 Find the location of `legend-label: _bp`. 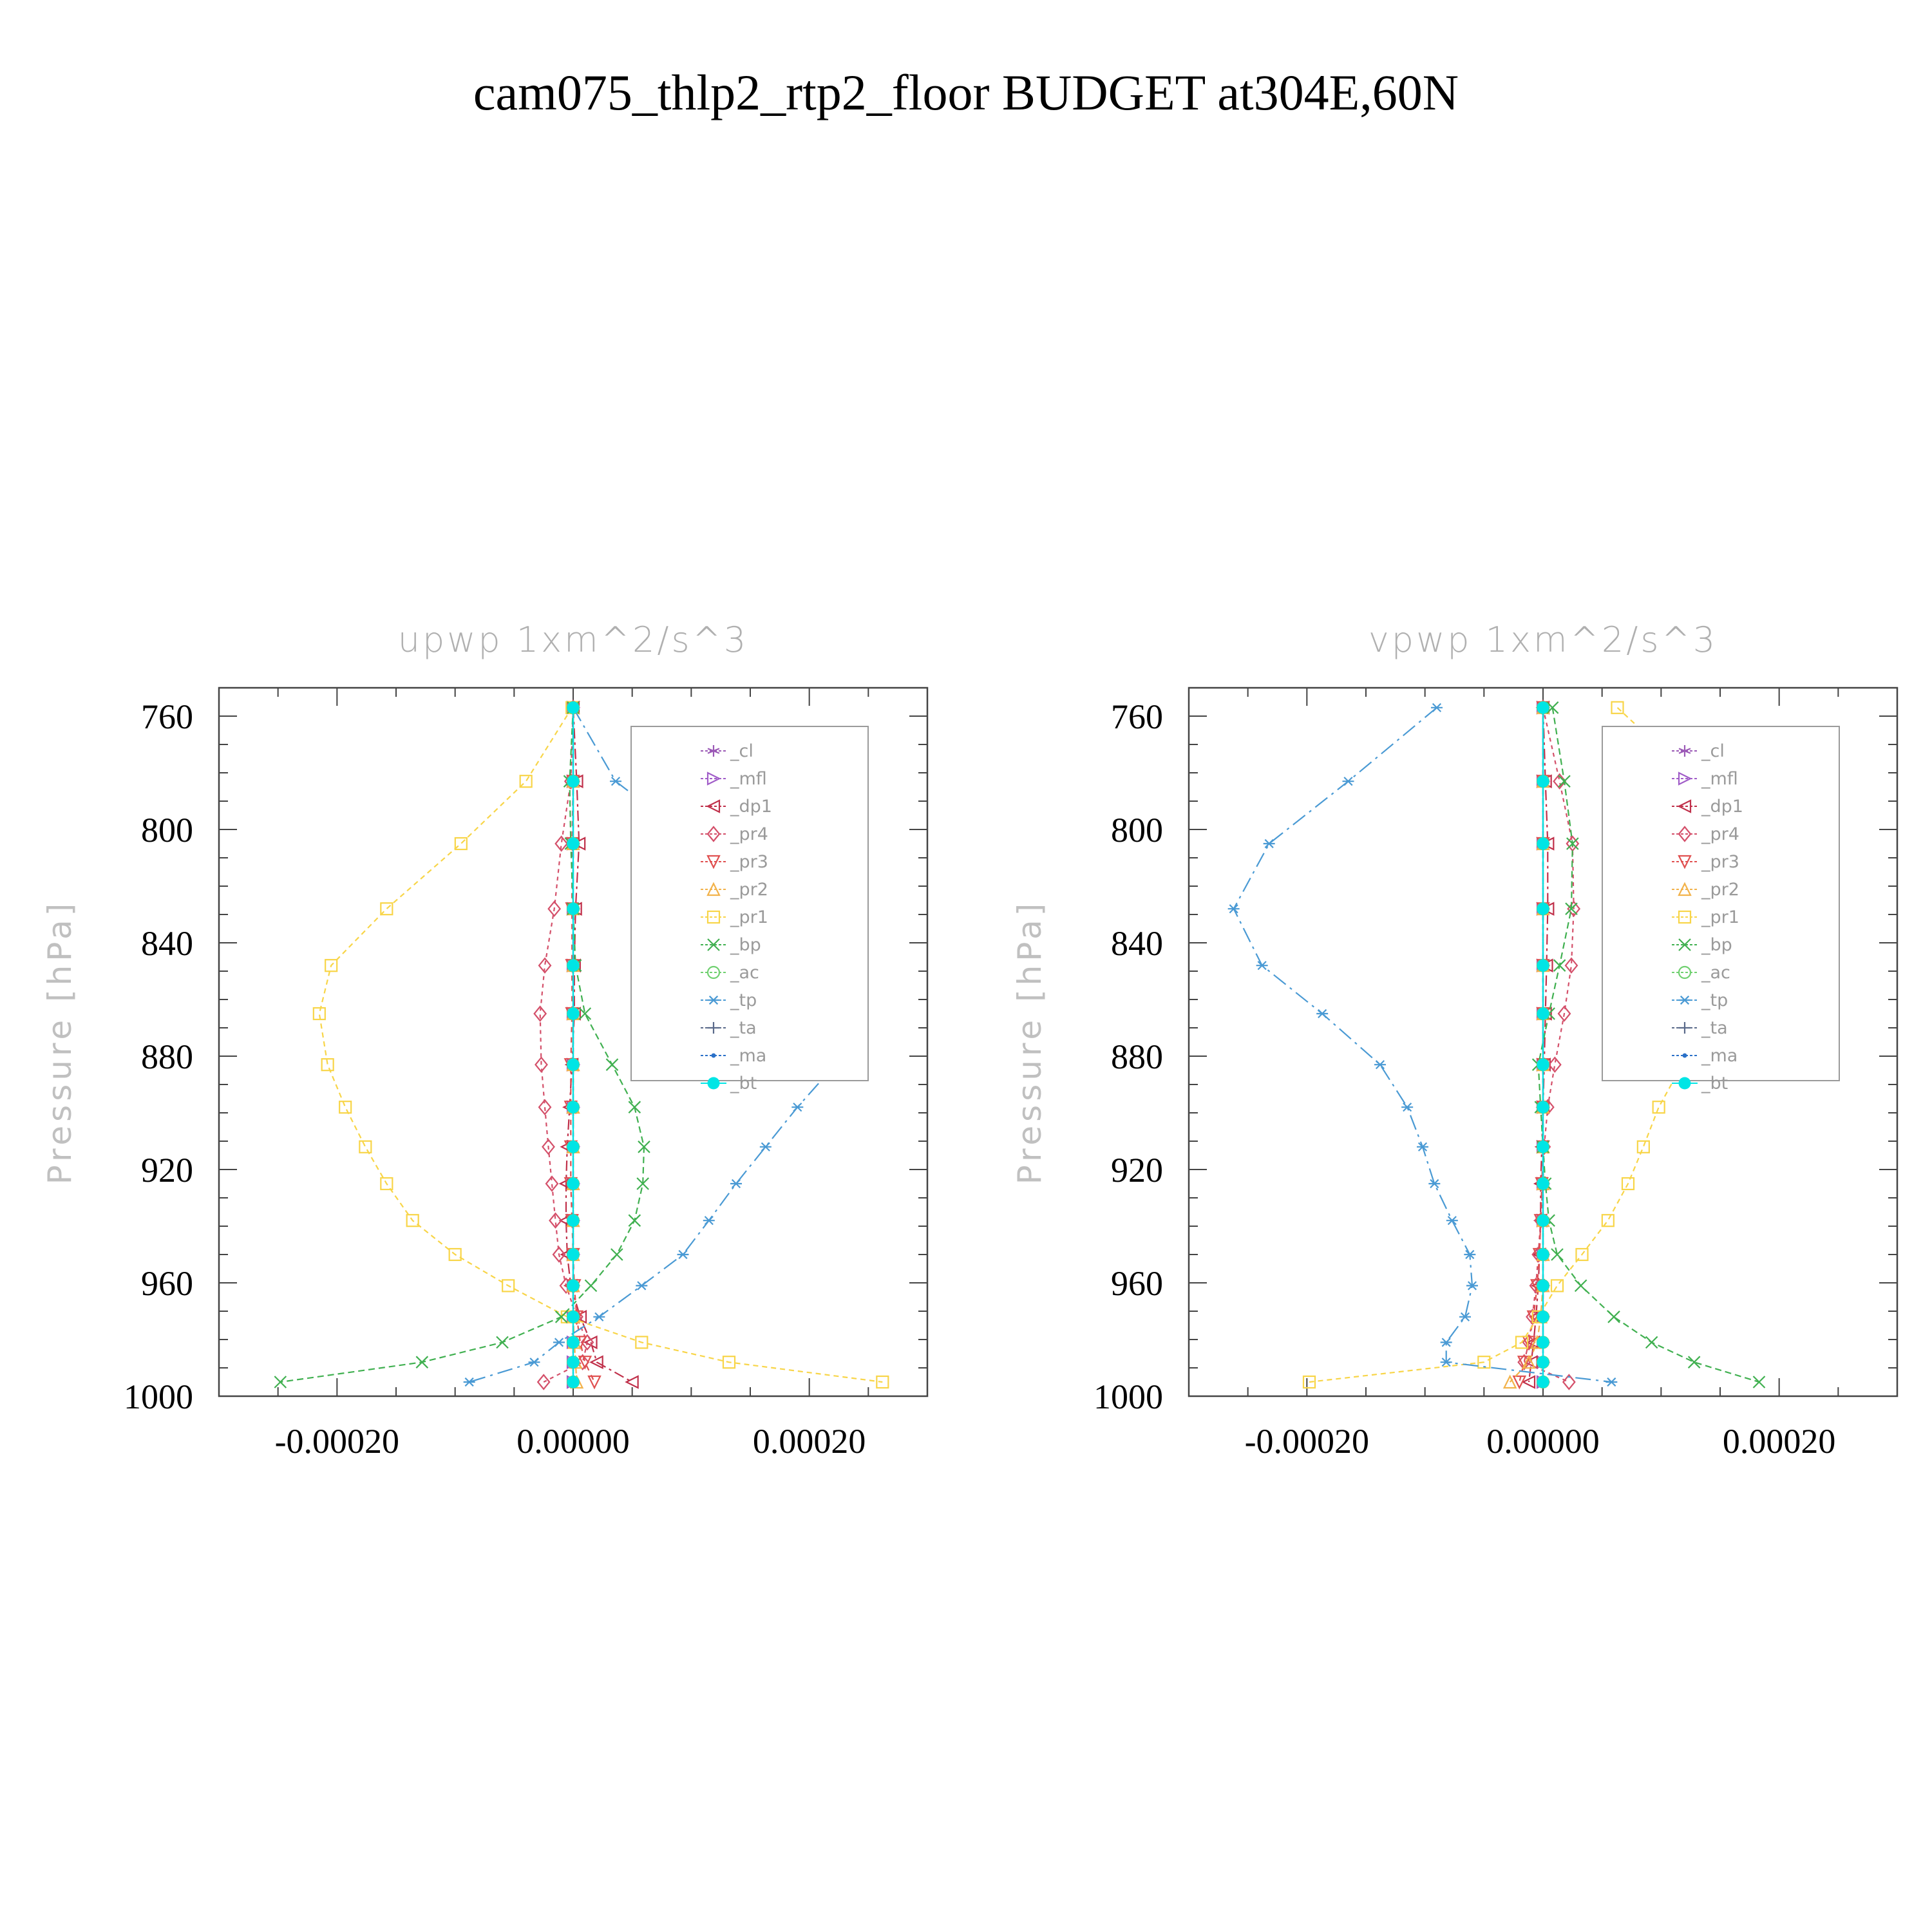

legend-label: _bp is located at coordinates (1717, 945).